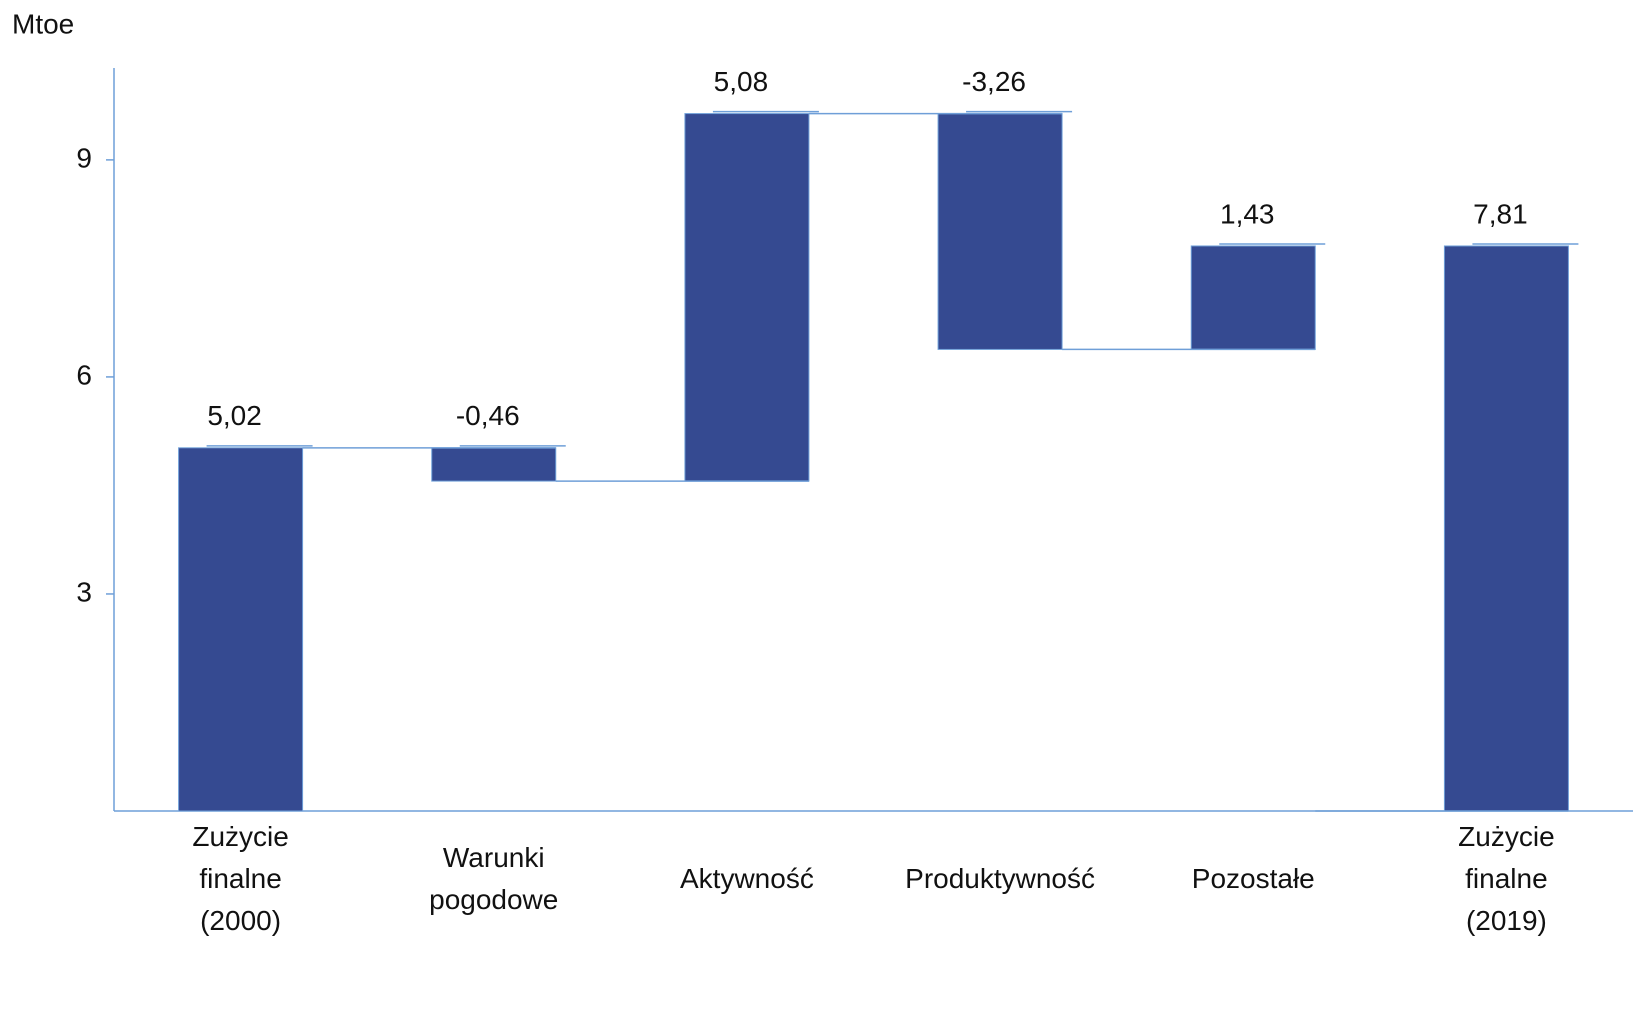 The height and width of the screenshot is (1017, 1634). Describe the element at coordinates (84, 374) in the screenshot. I see `y-tick-label: 6` at that location.